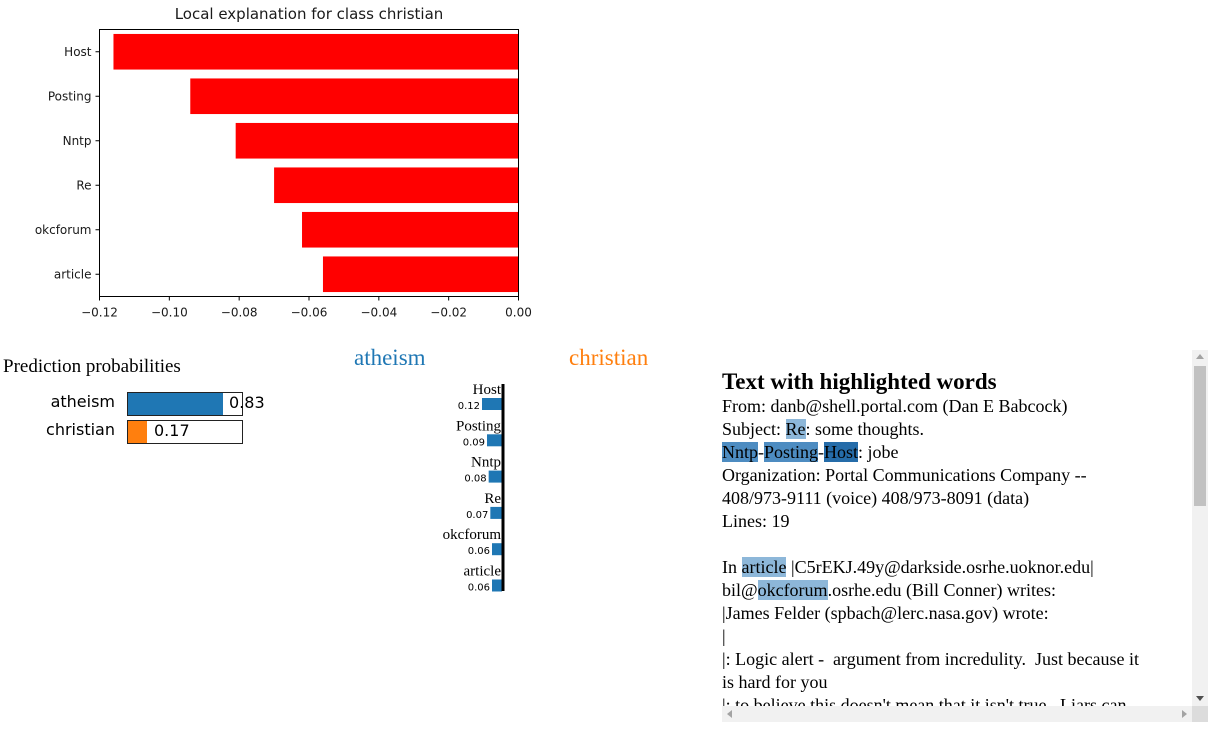  I want to click on bar-posting, so click(354, 96).